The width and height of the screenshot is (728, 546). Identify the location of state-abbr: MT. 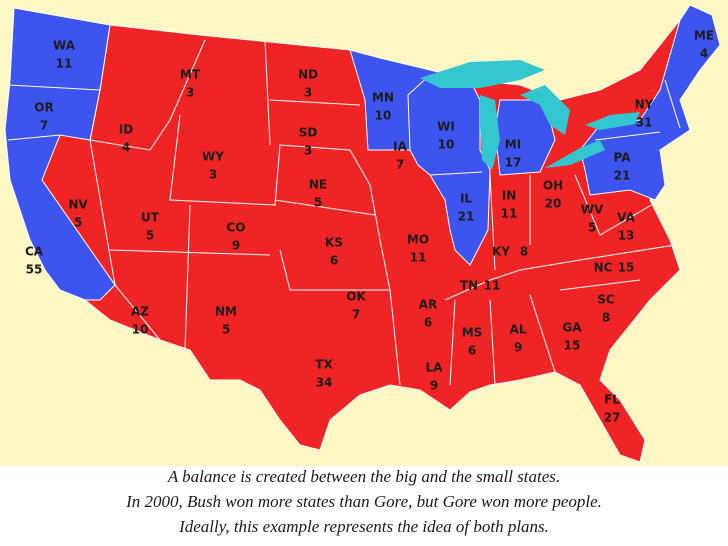
(190, 75).